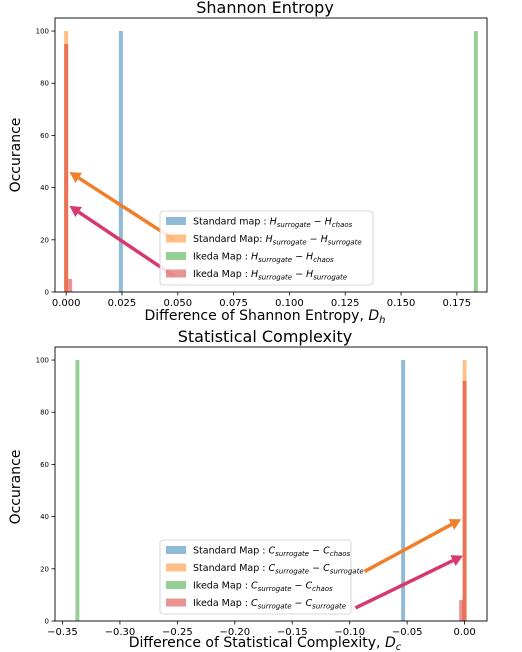 This screenshot has height=652, width=522. Describe the element at coordinates (66, 303) in the screenshot. I see `x-tick-label: 0.000` at that location.